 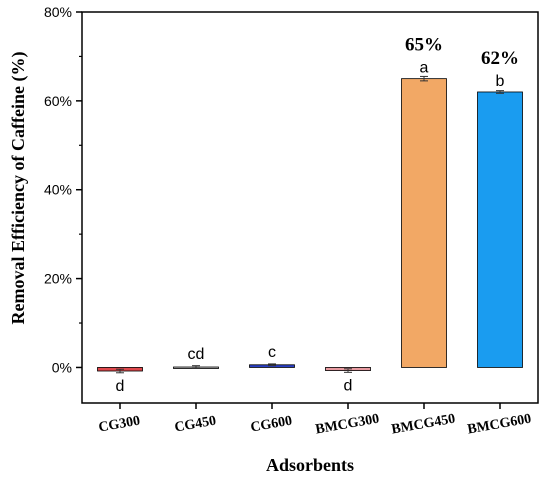 I want to click on group-letter: c, so click(x=272, y=352).